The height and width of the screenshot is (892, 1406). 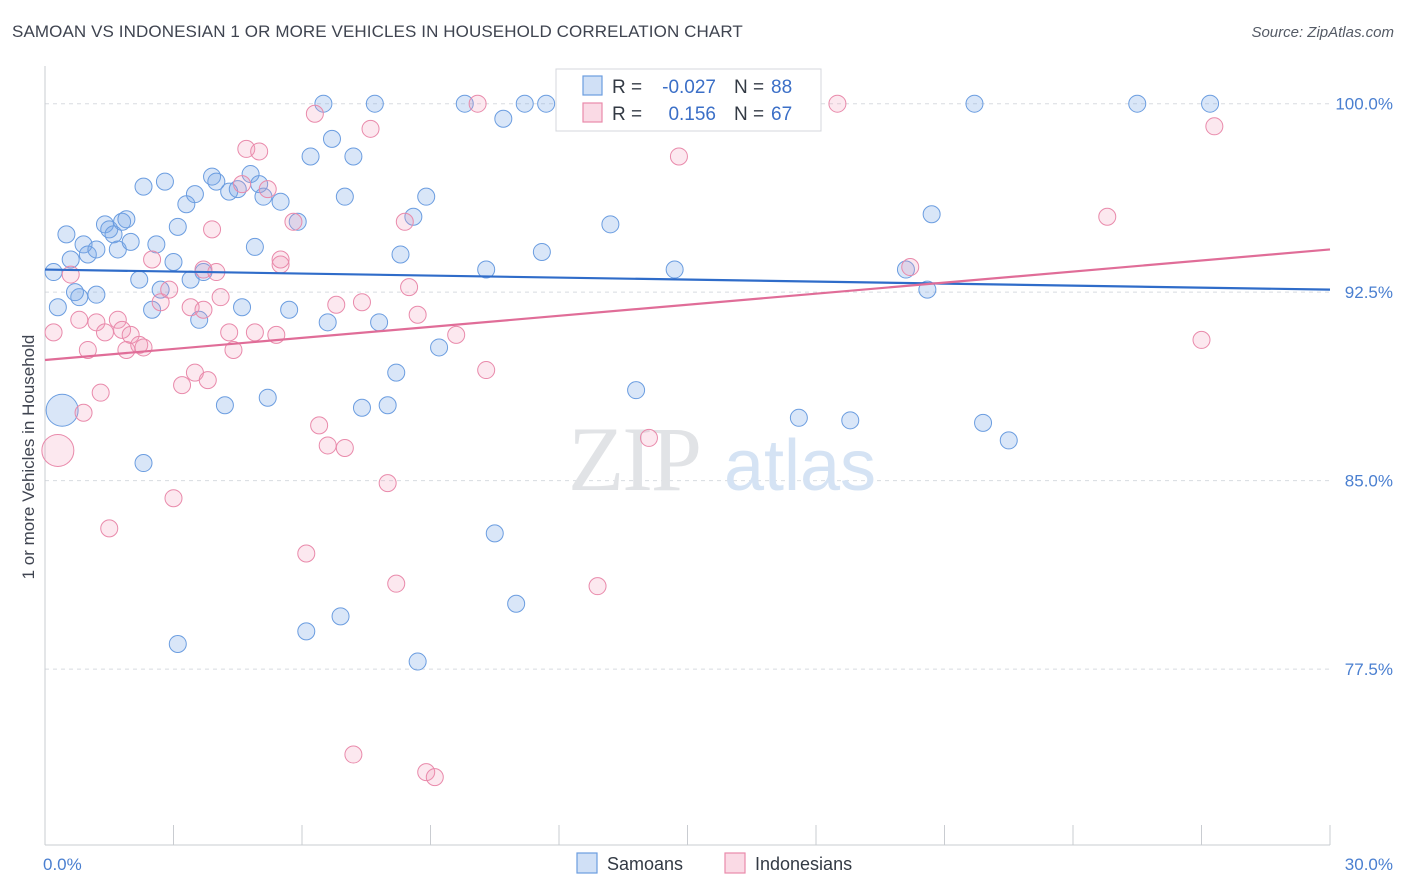 I want to click on stats-legend: R = -0.027 N = 88 R = 0.156 N = 67, so click(x=688, y=100).